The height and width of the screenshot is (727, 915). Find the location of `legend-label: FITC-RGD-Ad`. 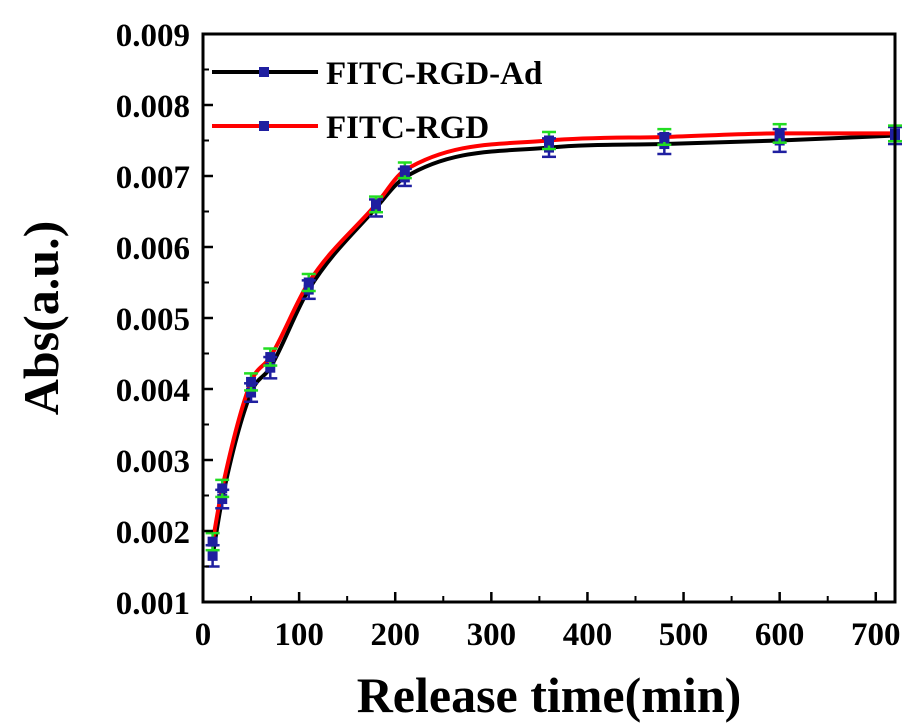

legend-label: FITC-RGD-Ad is located at coordinates (434, 74).